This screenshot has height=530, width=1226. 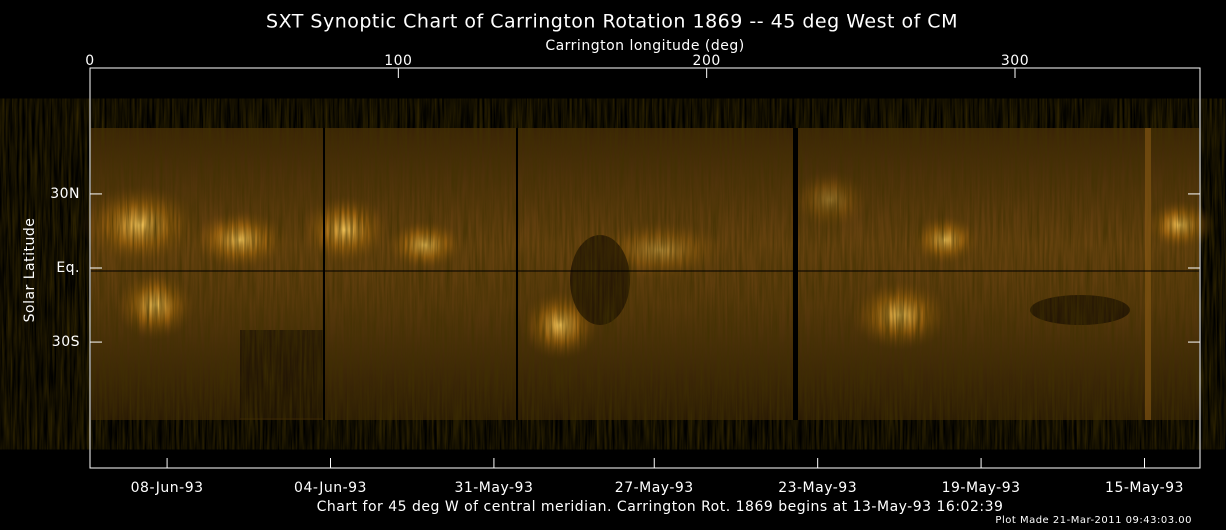 What do you see at coordinates (167, 488) in the screenshot?
I see `date-tick-label: 08-Jun-93` at bounding box center [167, 488].